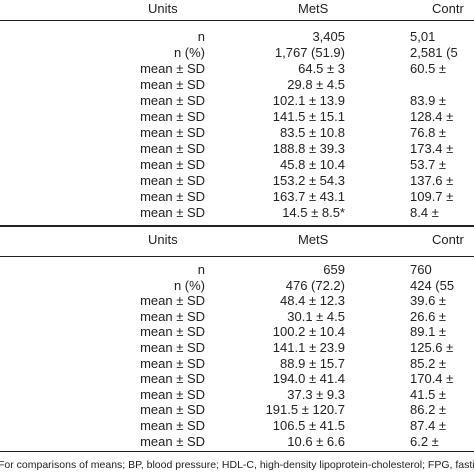 The height and width of the screenshot is (474, 474). Describe the element at coordinates (423, 36) in the screenshot. I see `table-cell: 5,01` at that location.